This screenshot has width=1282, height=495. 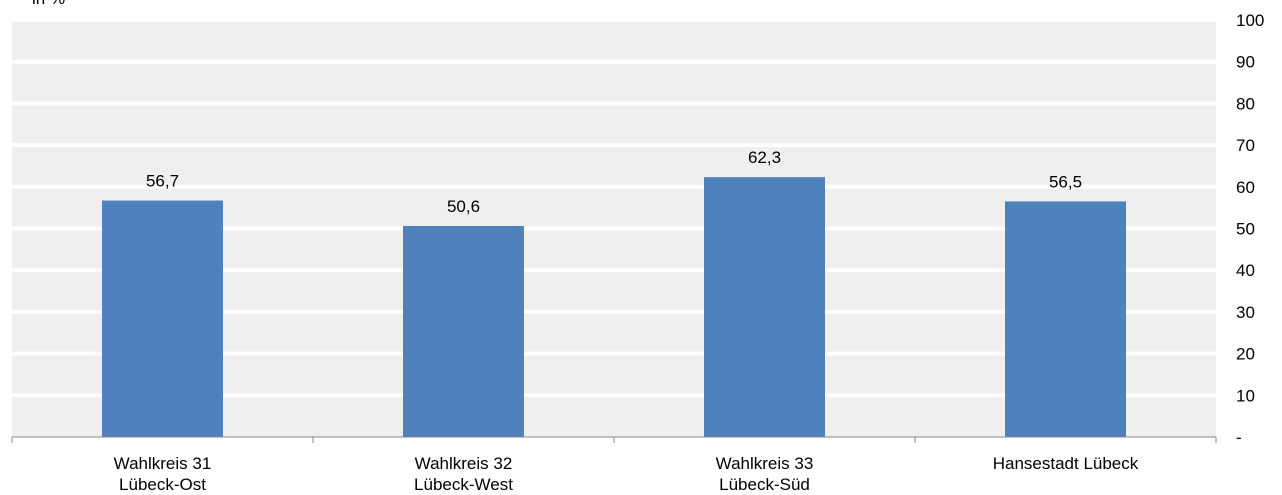 What do you see at coordinates (463, 484) in the screenshot?
I see `x-category-line: Lübeck-West` at bounding box center [463, 484].